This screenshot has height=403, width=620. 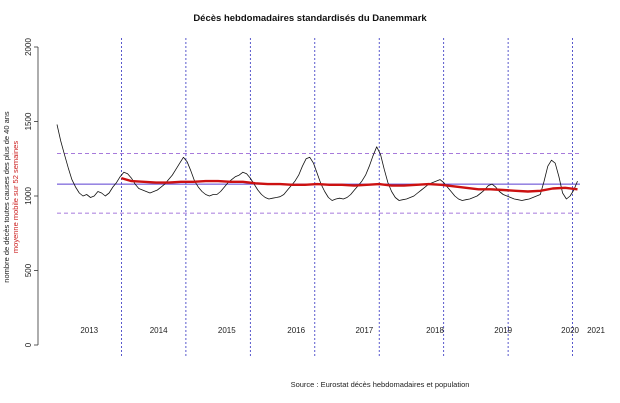 I want to click on year-label-2018: 2018, so click(x=435, y=330).